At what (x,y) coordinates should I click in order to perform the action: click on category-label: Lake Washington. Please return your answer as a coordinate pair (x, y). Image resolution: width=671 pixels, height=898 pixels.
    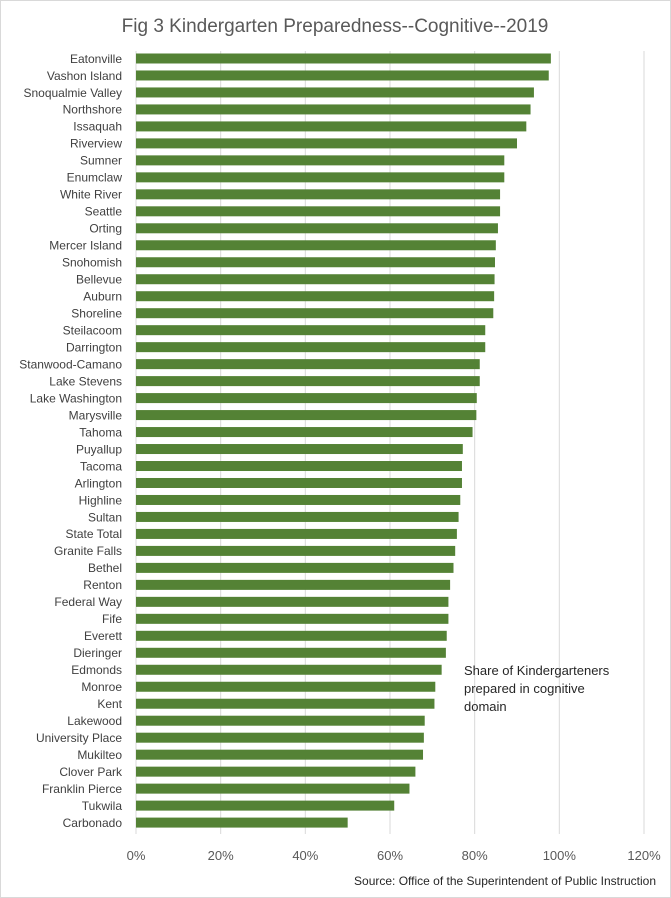
    Looking at the image, I should click on (76, 398).